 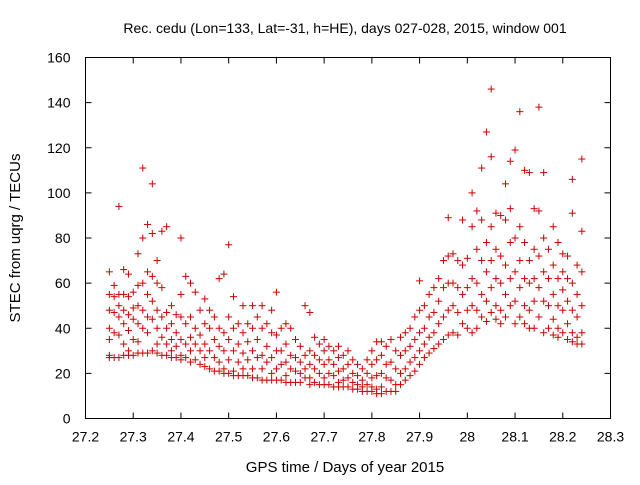 I want to click on x-tick-label: 28.1, so click(x=514, y=437).